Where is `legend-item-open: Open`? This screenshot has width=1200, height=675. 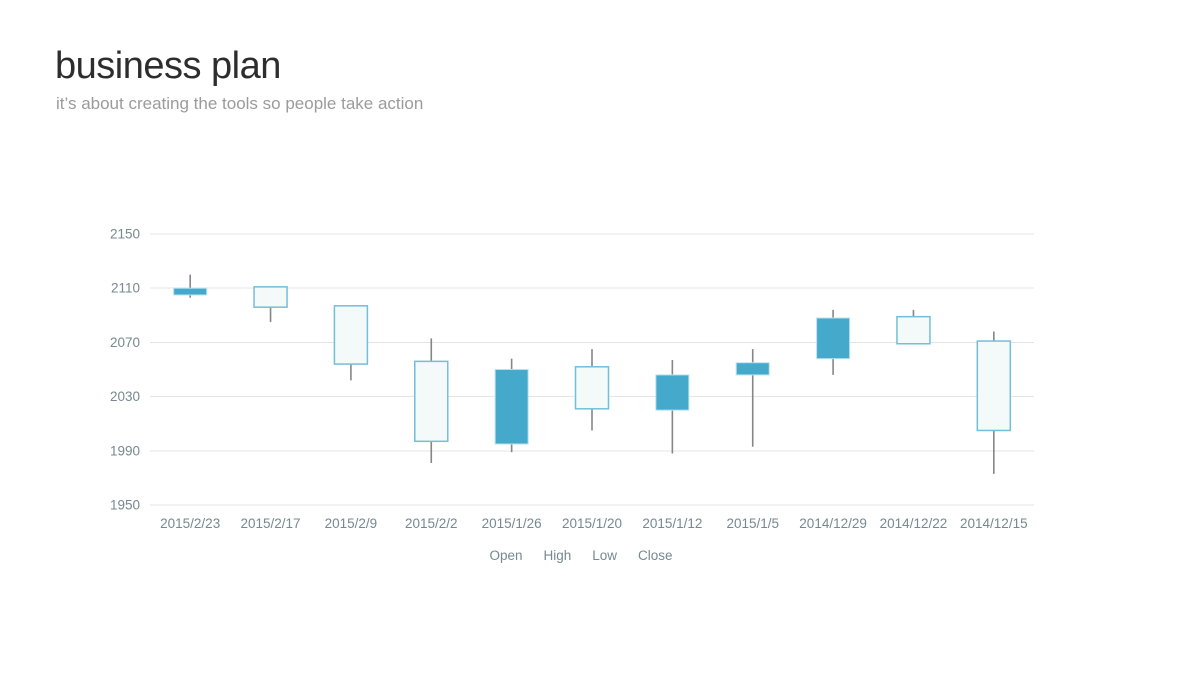 legend-item-open: Open is located at coordinates (506, 555).